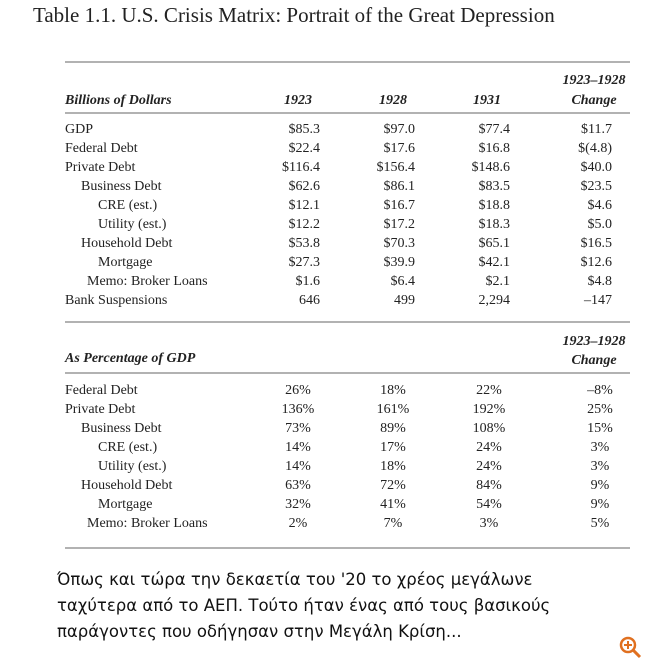 The width and height of the screenshot is (650, 666). I want to click on cell: $6.4, so click(403, 281).